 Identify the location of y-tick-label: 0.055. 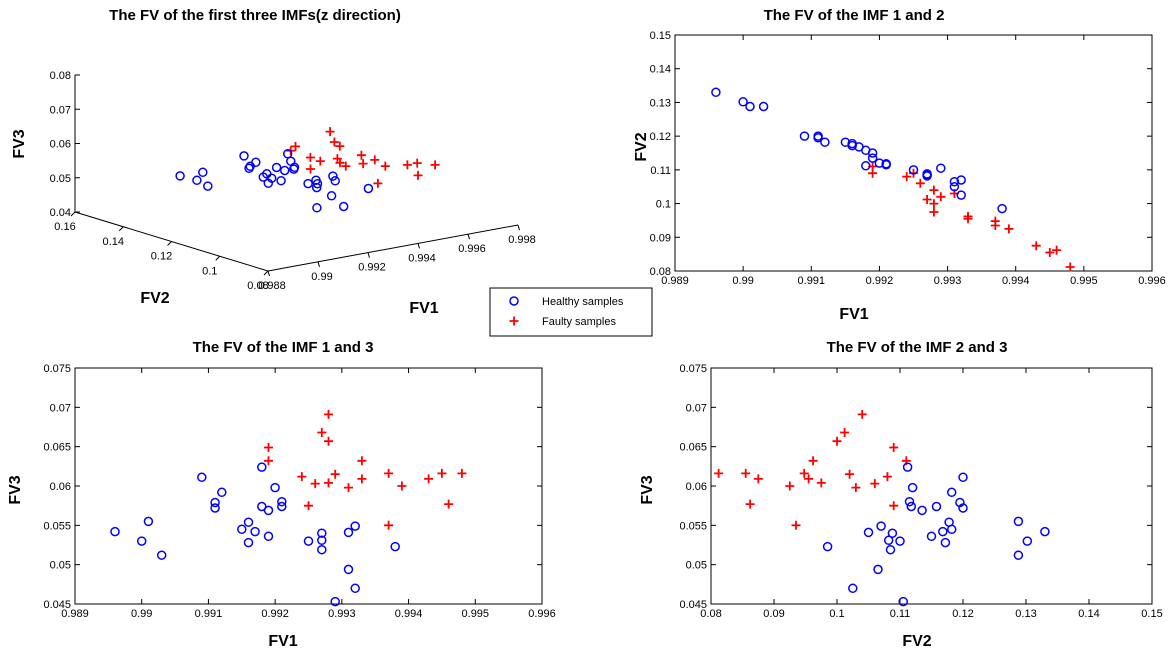
(693, 526).